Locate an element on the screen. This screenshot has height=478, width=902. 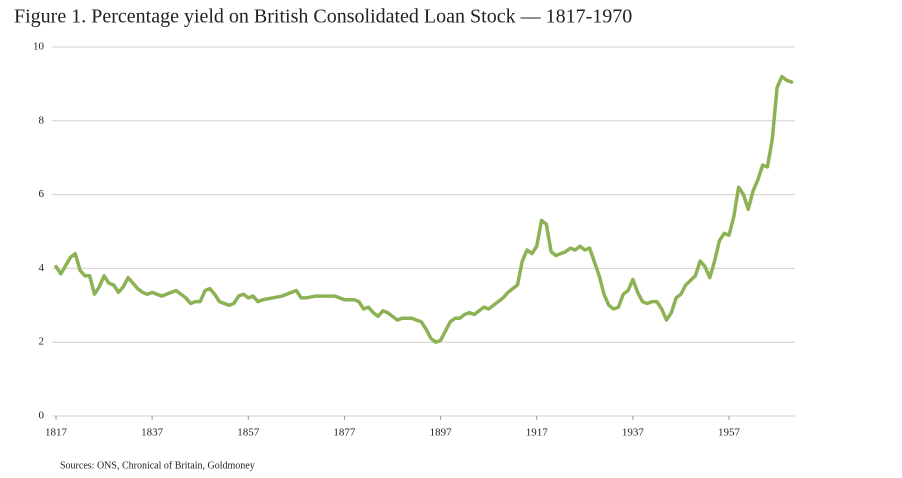
x-tick-label: 1957 is located at coordinates (729, 433).